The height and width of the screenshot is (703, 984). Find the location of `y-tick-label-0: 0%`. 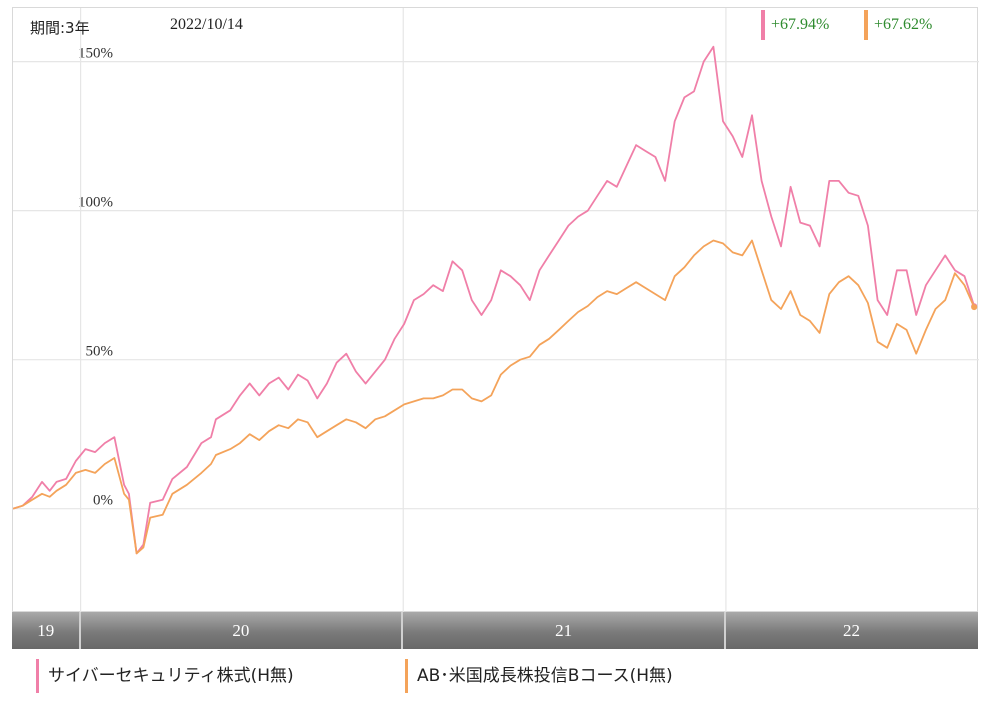

y-tick-label-0: 0% is located at coordinates (103, 501).